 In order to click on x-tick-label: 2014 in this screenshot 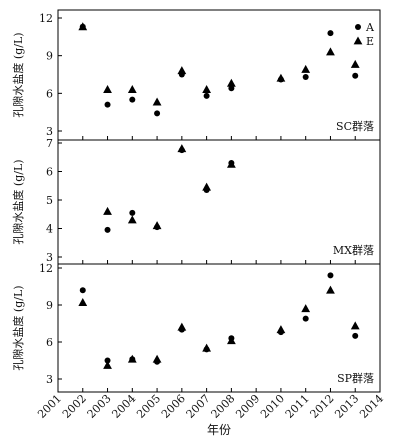, I will do `click(371, 406)`.